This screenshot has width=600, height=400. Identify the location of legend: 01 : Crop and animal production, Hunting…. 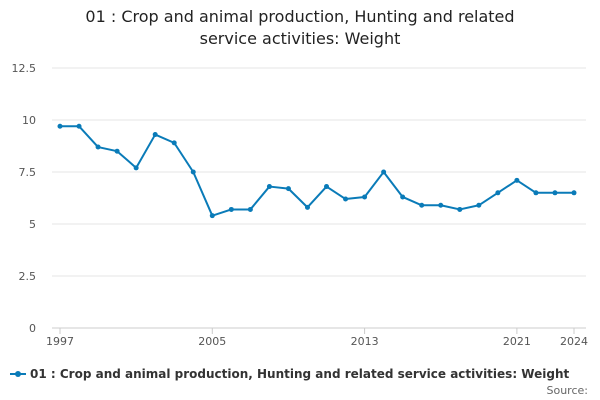
(289, 374).